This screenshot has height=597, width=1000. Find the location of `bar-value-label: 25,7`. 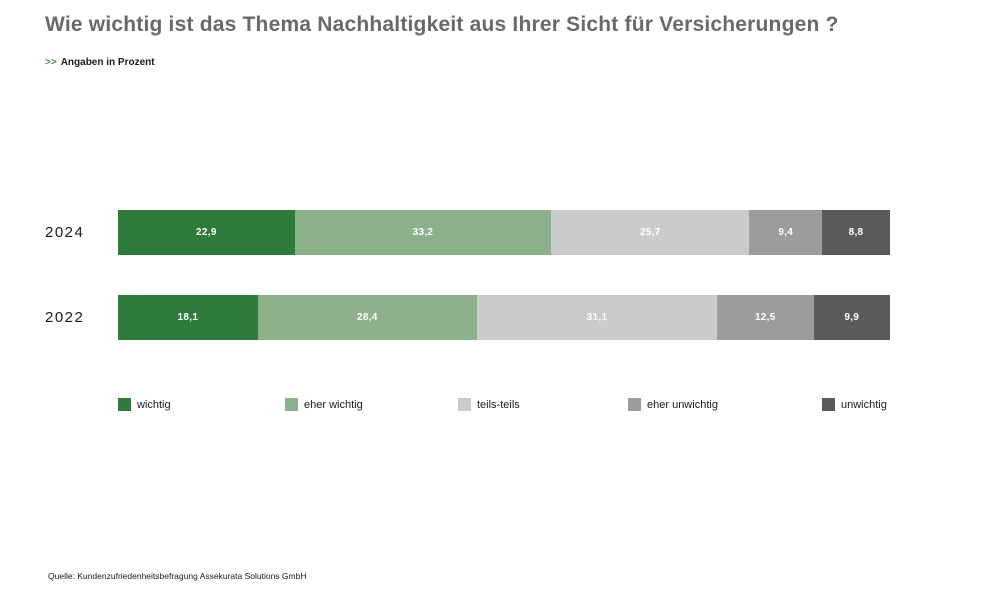

bar-value-label: 25,7 is located at coordinates (650, 232).